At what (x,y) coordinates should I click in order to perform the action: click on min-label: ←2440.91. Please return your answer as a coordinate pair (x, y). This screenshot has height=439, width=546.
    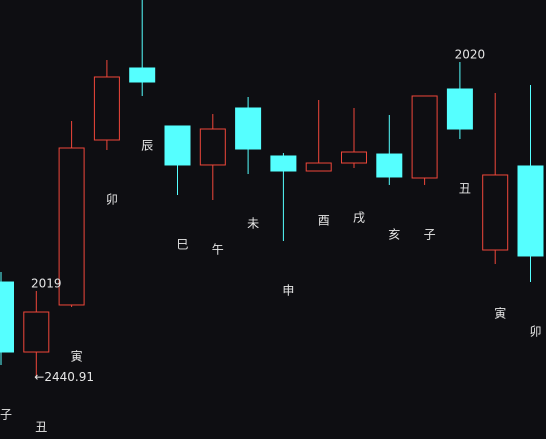
    Looking at the image, I should click on (64, 377).